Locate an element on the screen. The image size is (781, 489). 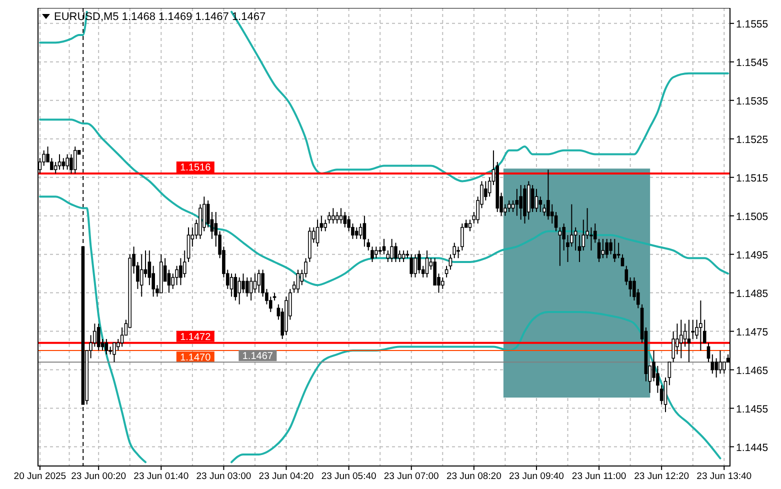
x-tick-label: 23 Jun 13:40 is located at coordinates (724, 476).